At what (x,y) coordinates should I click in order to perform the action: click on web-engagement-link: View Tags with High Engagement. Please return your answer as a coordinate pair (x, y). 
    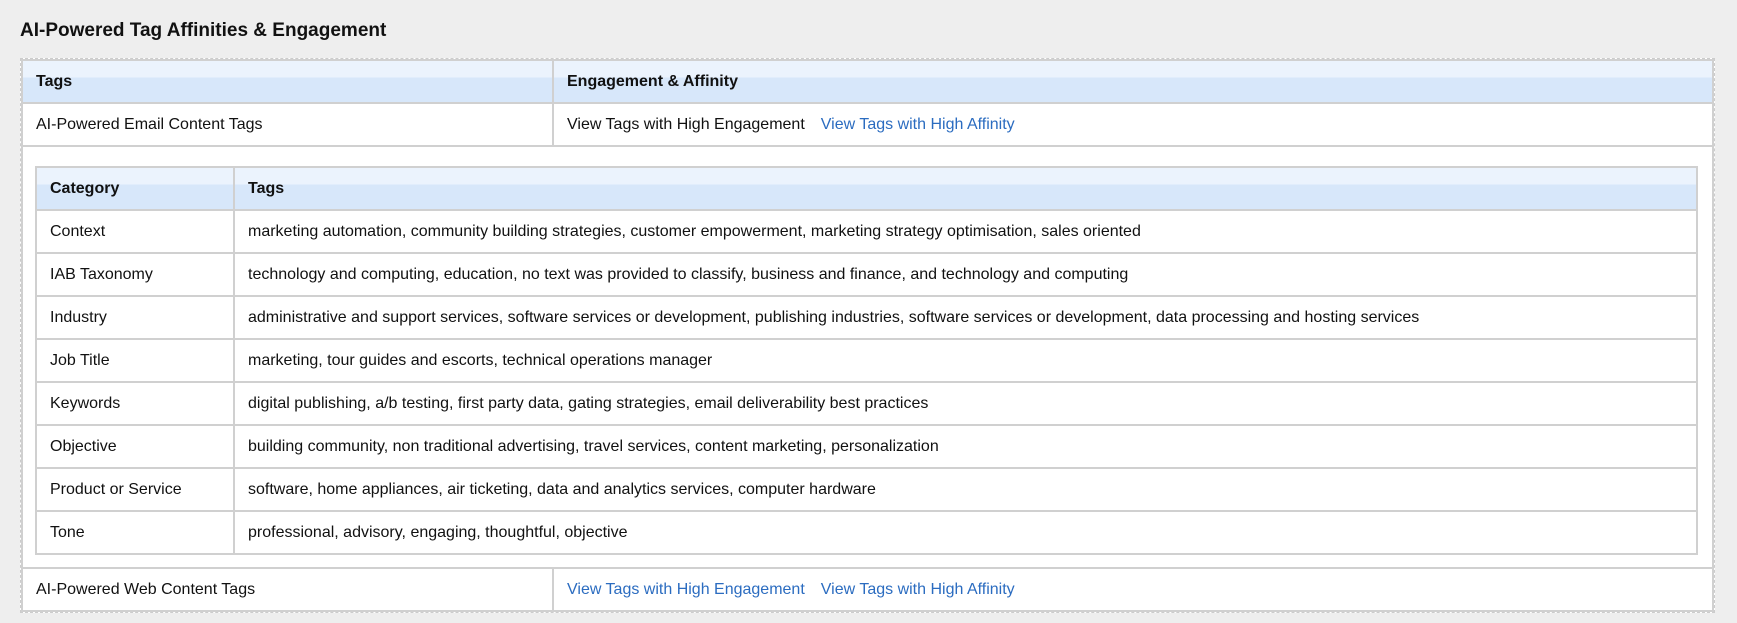
    Looking at the image, I should click on (686, 589).